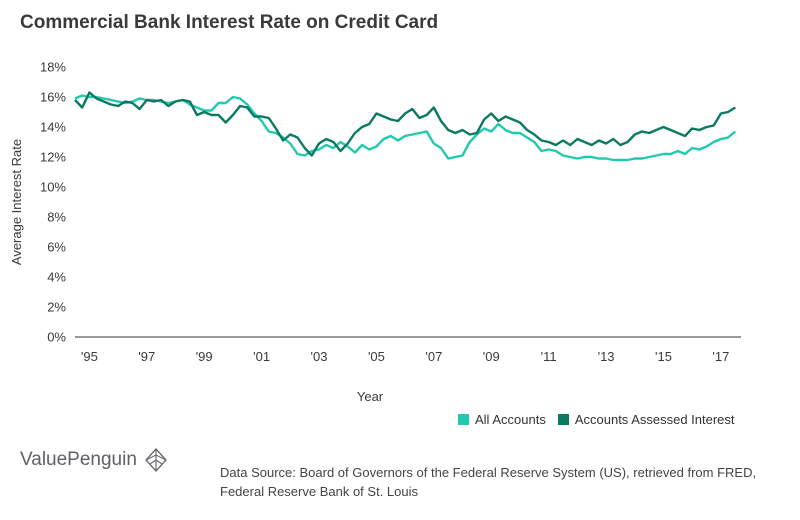 This screenshot has width=800, height=520. I want to click on legend: All Accounts Accounts Assessed Interest, so click(602, 419).